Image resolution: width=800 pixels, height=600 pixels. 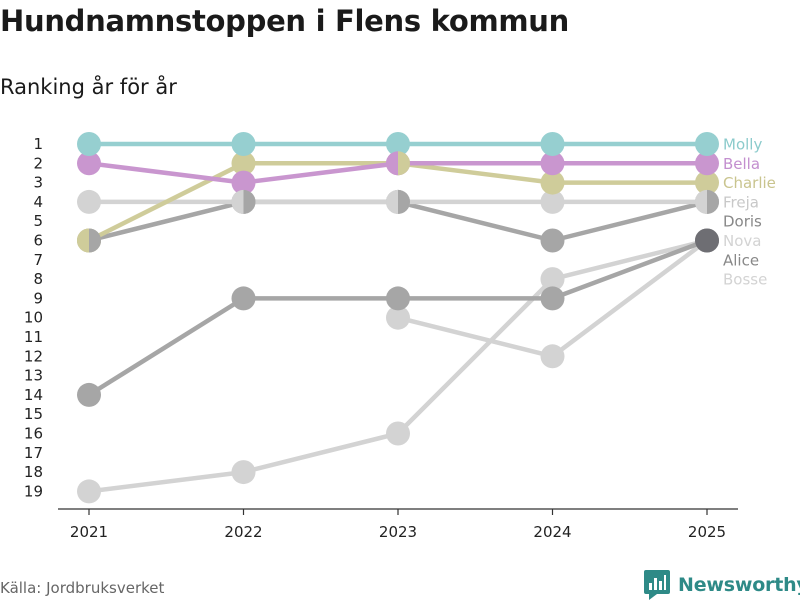 I want to click on x-tick-label: 2024, so click(x=552, y=532).